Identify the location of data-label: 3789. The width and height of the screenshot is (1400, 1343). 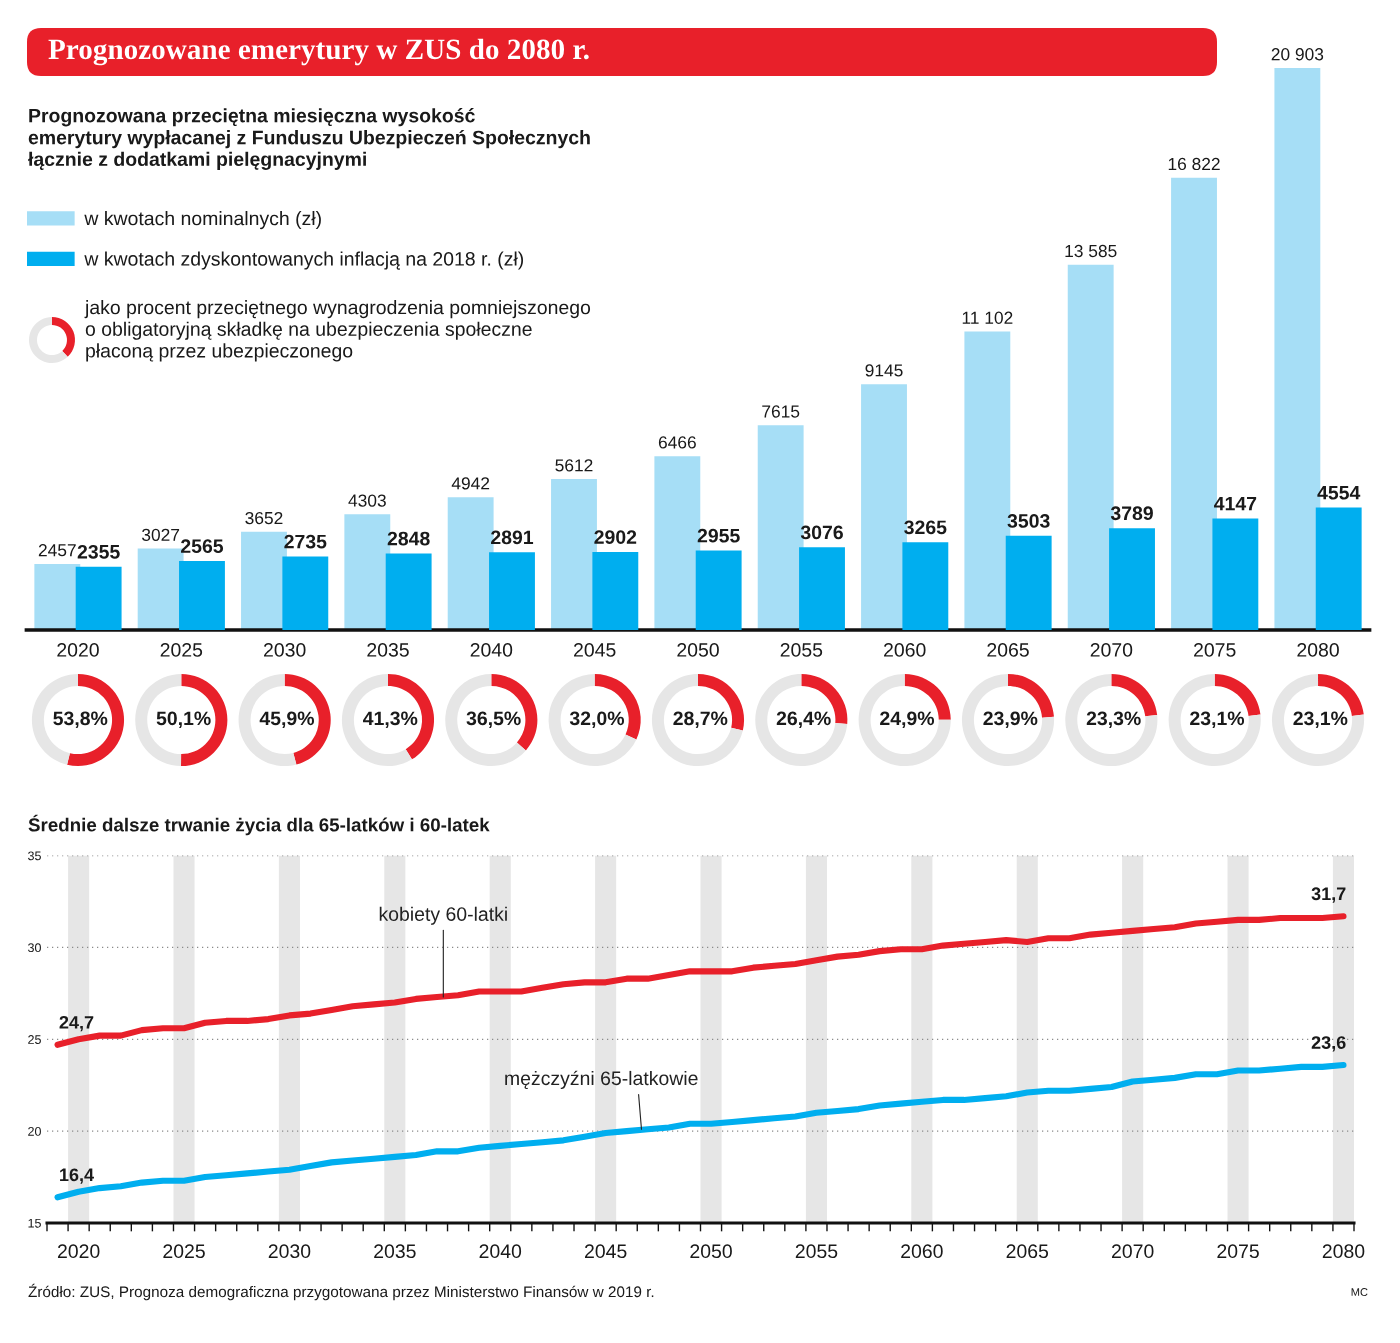
(1131, 513).